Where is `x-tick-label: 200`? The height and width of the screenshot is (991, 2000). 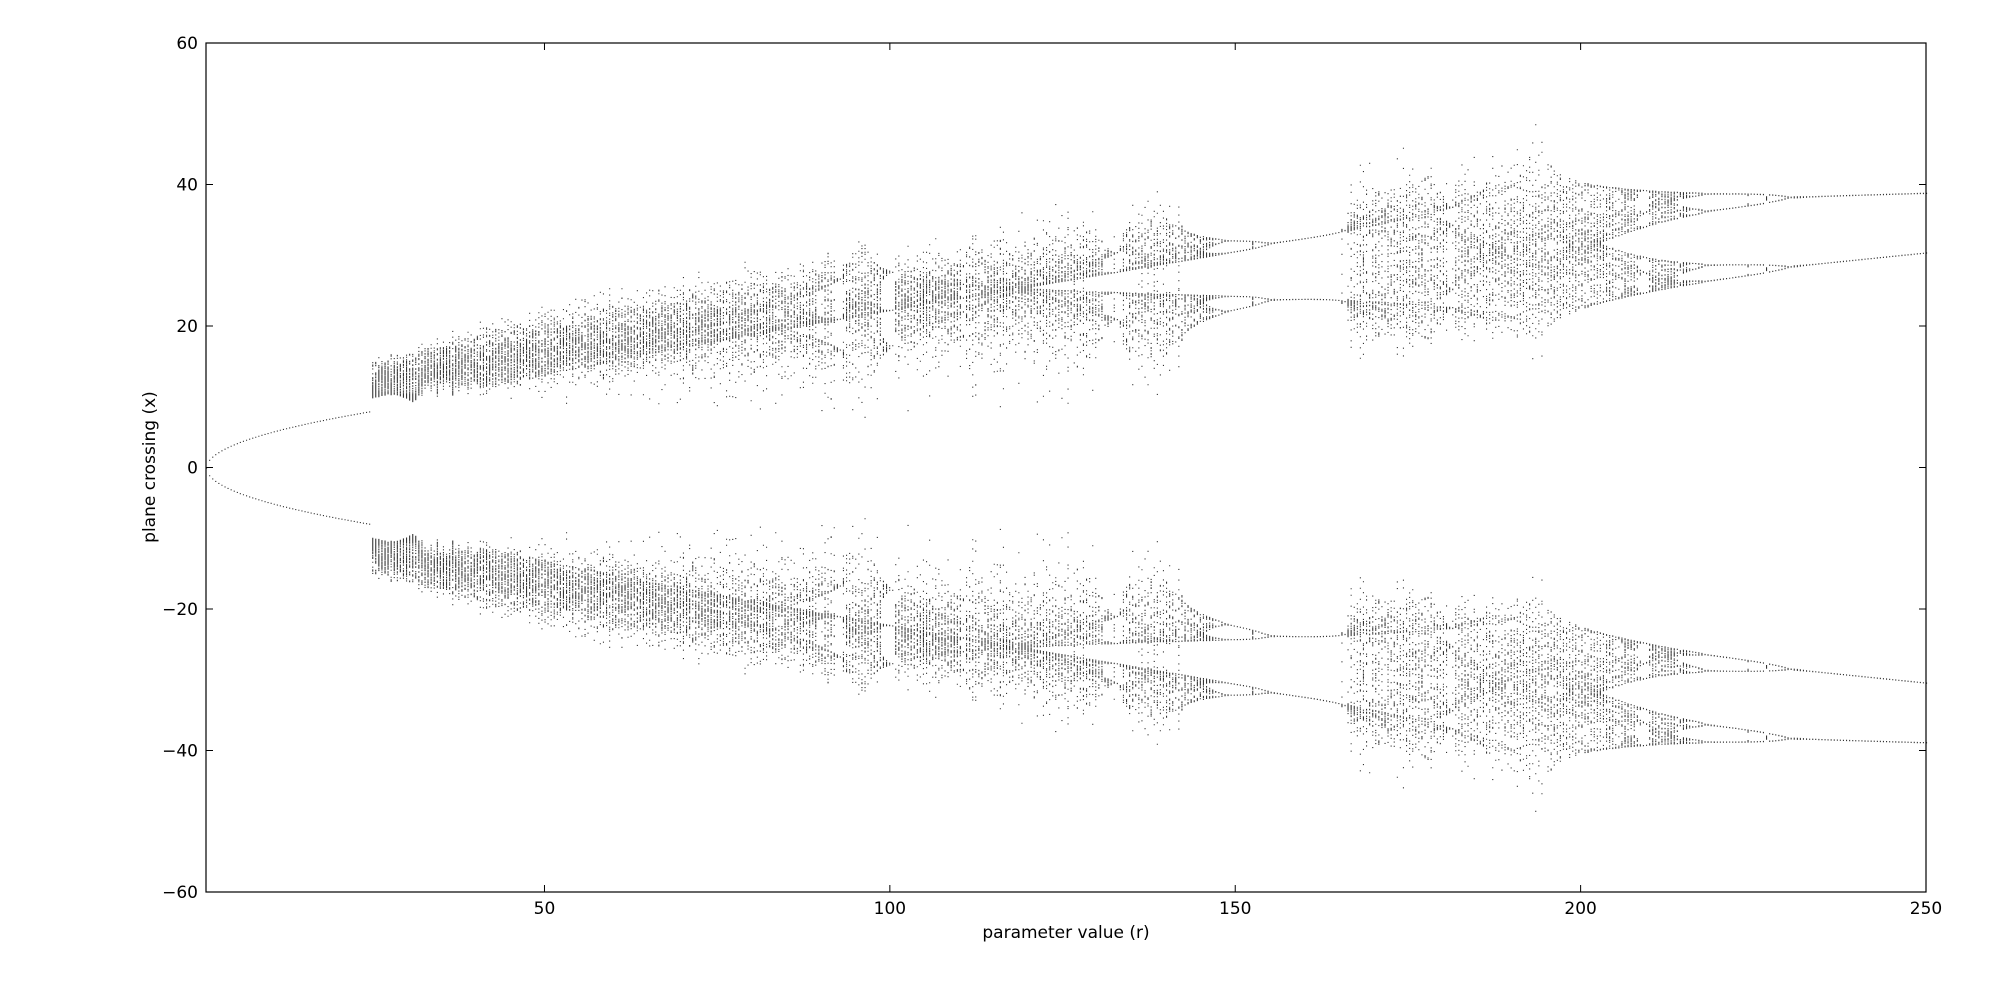
x-tick-label: 200 is located at coordinates (1580, 909).